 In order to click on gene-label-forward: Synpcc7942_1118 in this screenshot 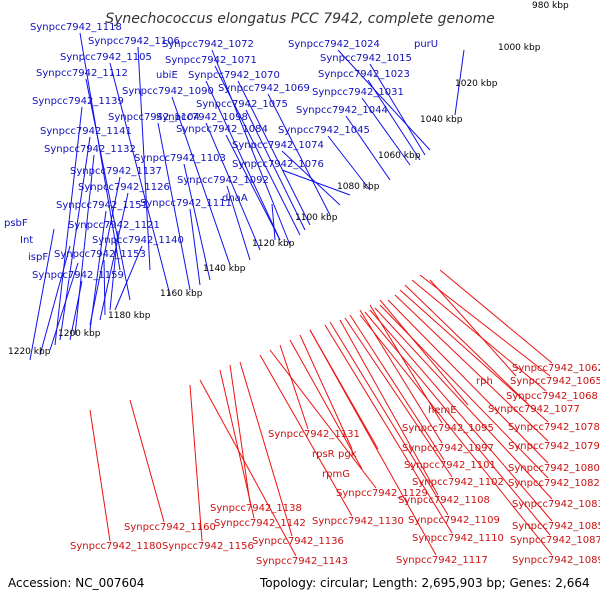, I will do `click(76, 27)`.